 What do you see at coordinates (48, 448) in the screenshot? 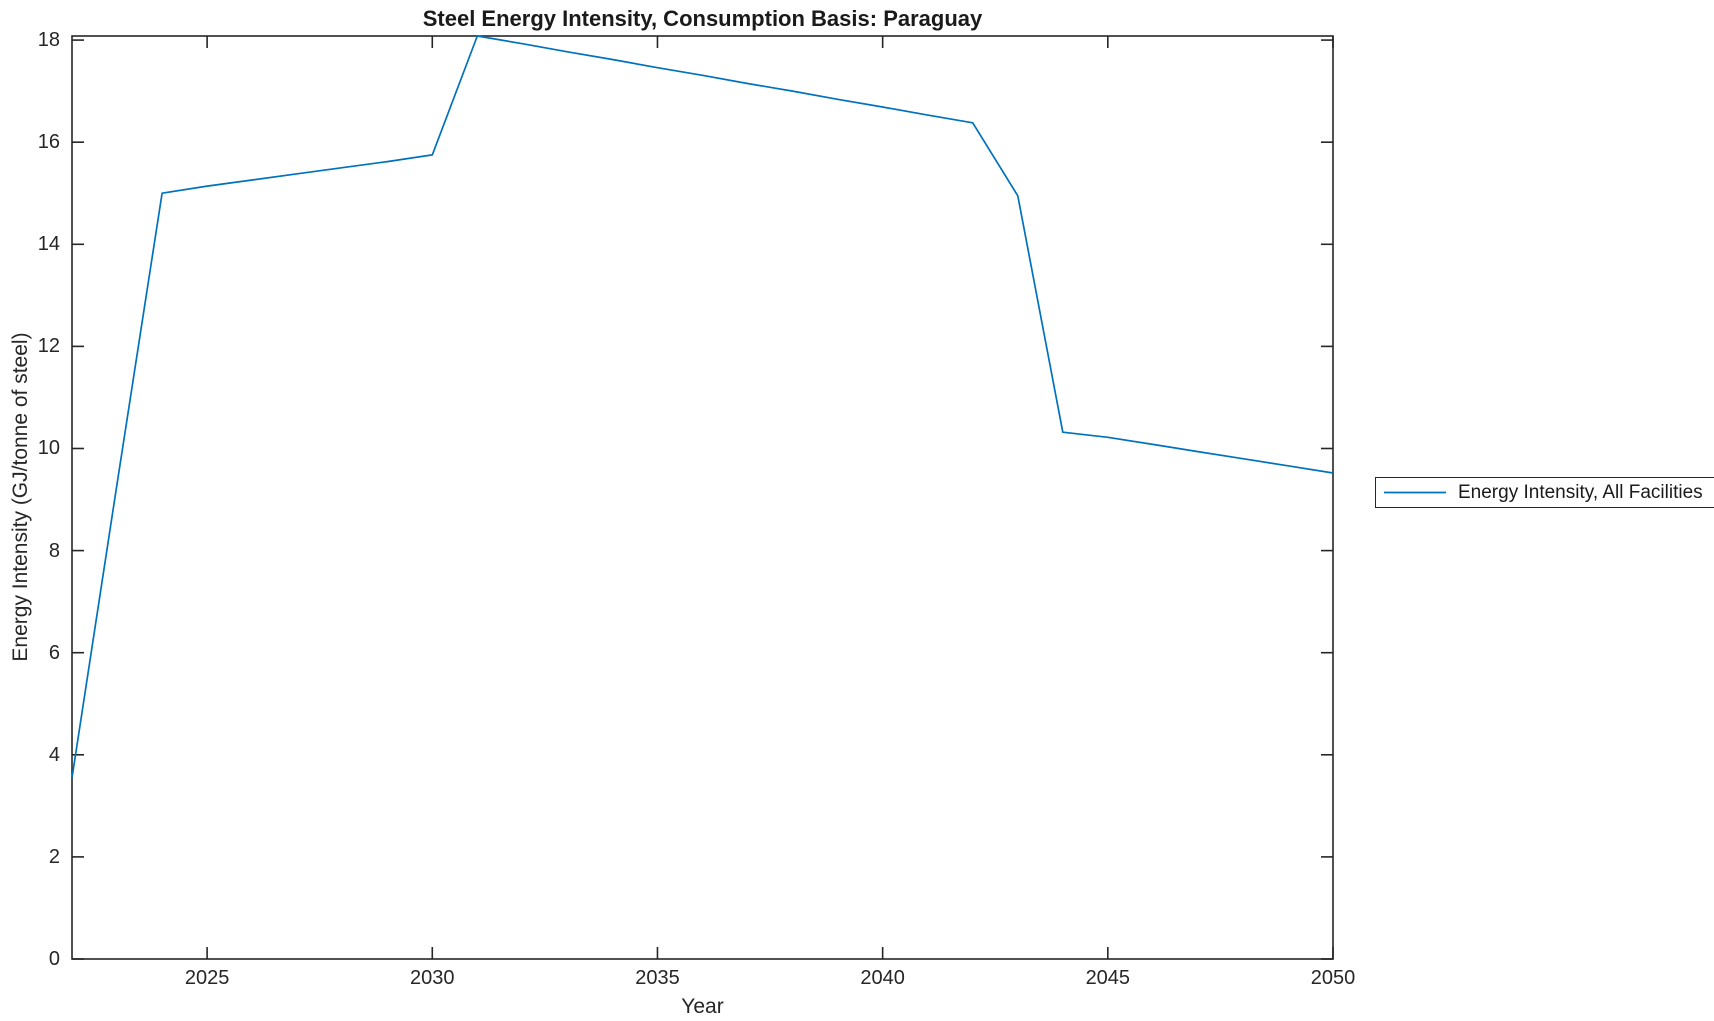
I see `y-tick-label: 10` at bounding box center [48, 448].